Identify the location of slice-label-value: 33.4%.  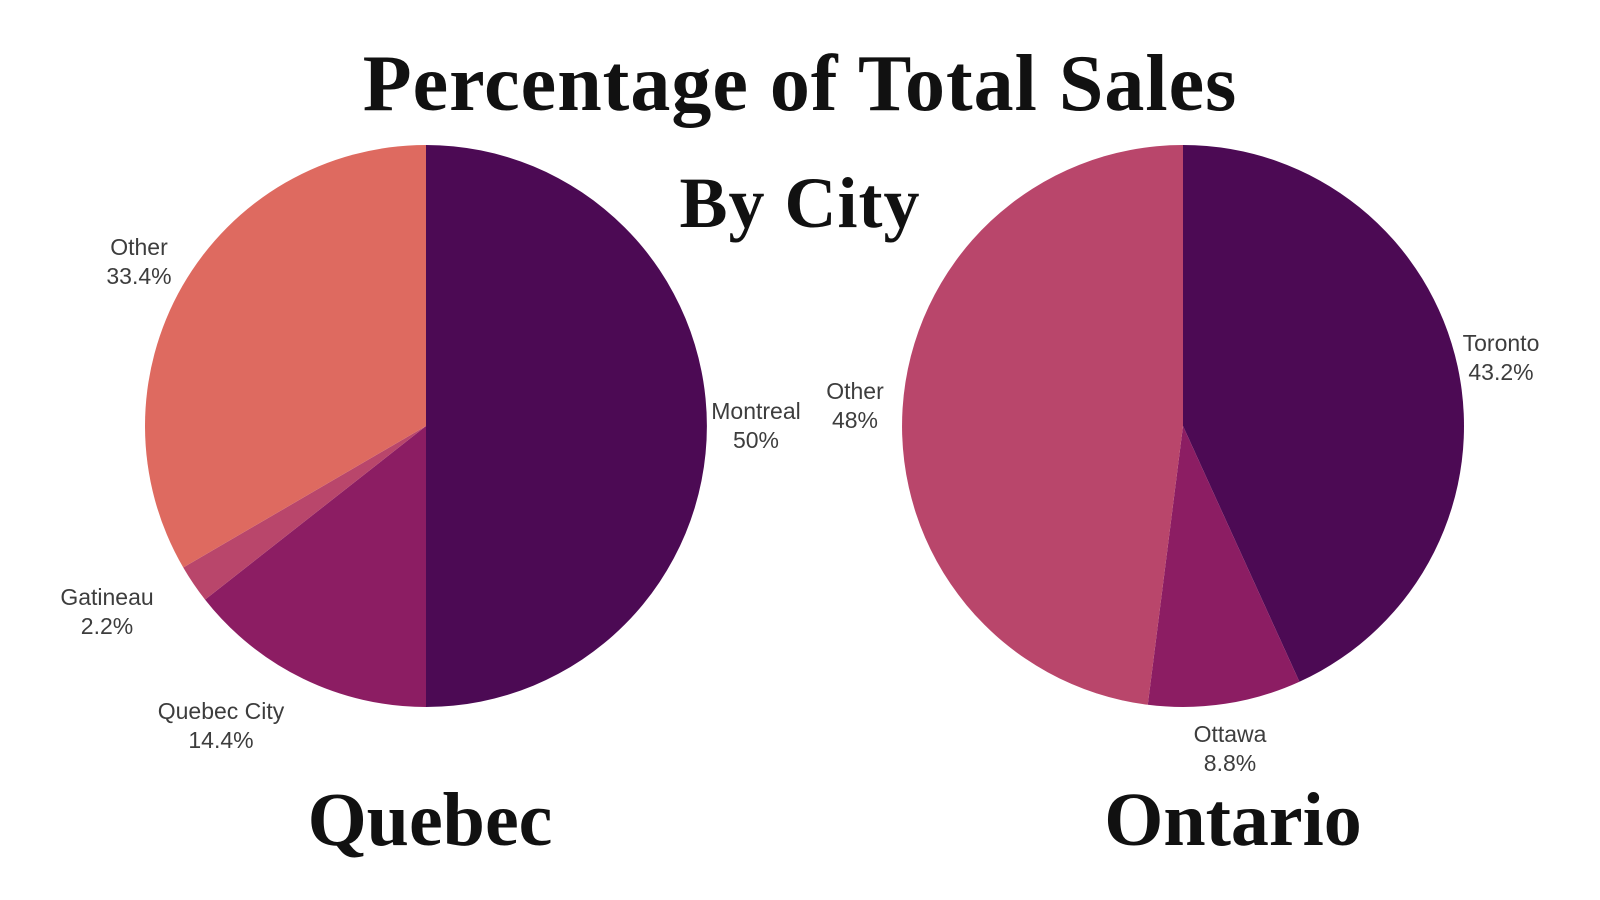
(139, 276).